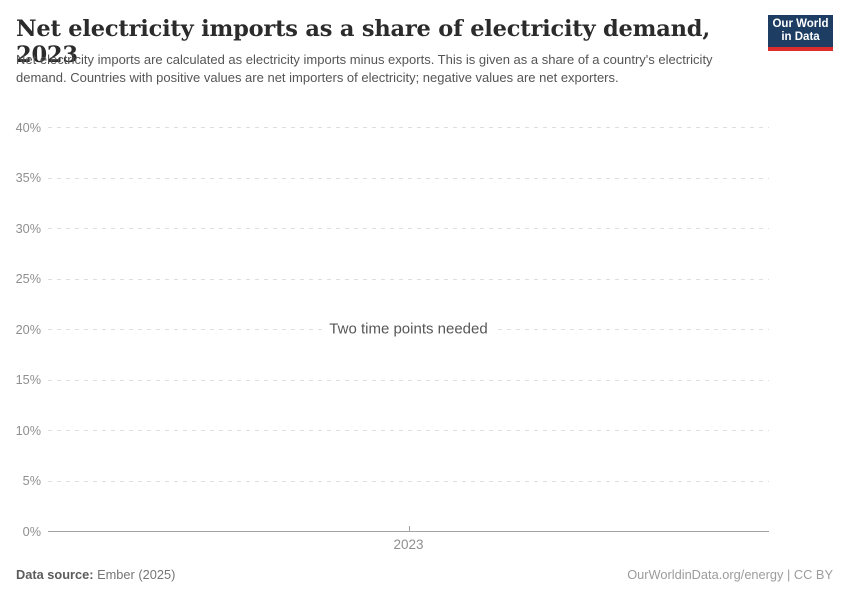 The height and width of the screenshot is (600, 850). What do you see at coordinates (409, 528) in the screenshot?
I see `x-axis-tick-mark` at bounding box center [409, 528].